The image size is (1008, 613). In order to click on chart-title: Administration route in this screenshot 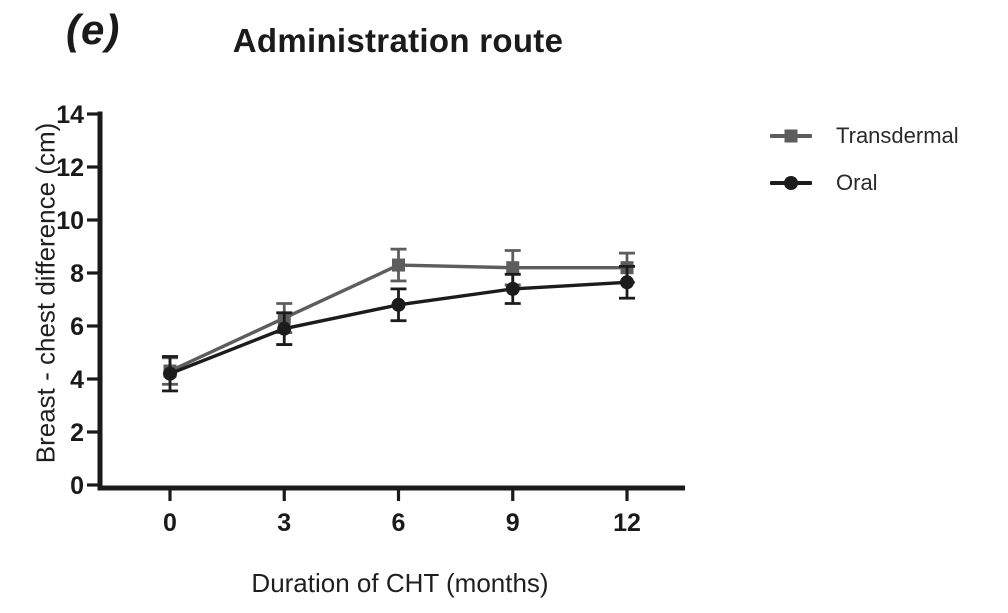, I will do `click(398, 40)`.